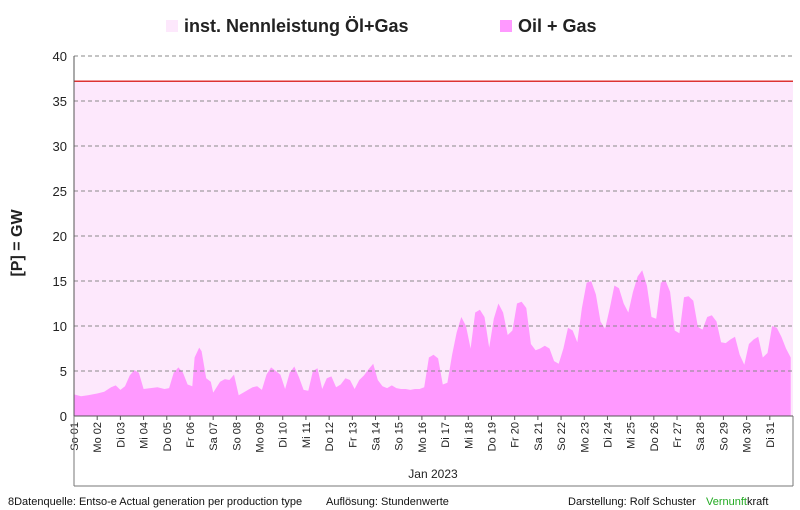  Describe the element at coordinates (771, 435) in the screenshot. I see `x-tick-label: Di 31` at that location.